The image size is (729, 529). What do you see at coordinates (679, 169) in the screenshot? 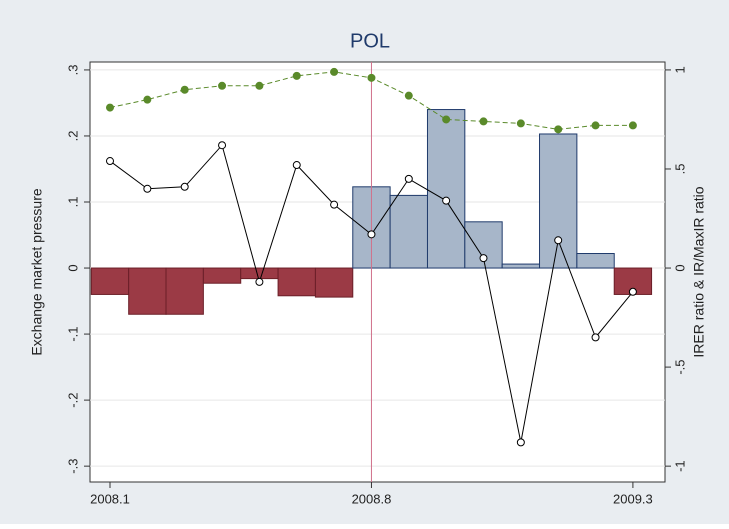
I see `y2-tick-label: .5` at bounding box center [679, 169].